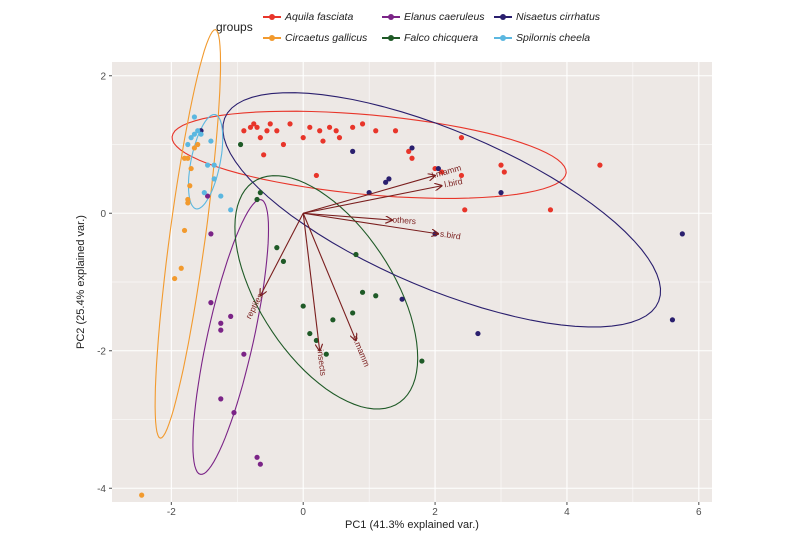 Image resolution: width=788 pixels, height=543 pixels. What do you see at coordinates (234, 27) in the screenshot?
I see `legend-title: groups` at bounding box center [234, 27].